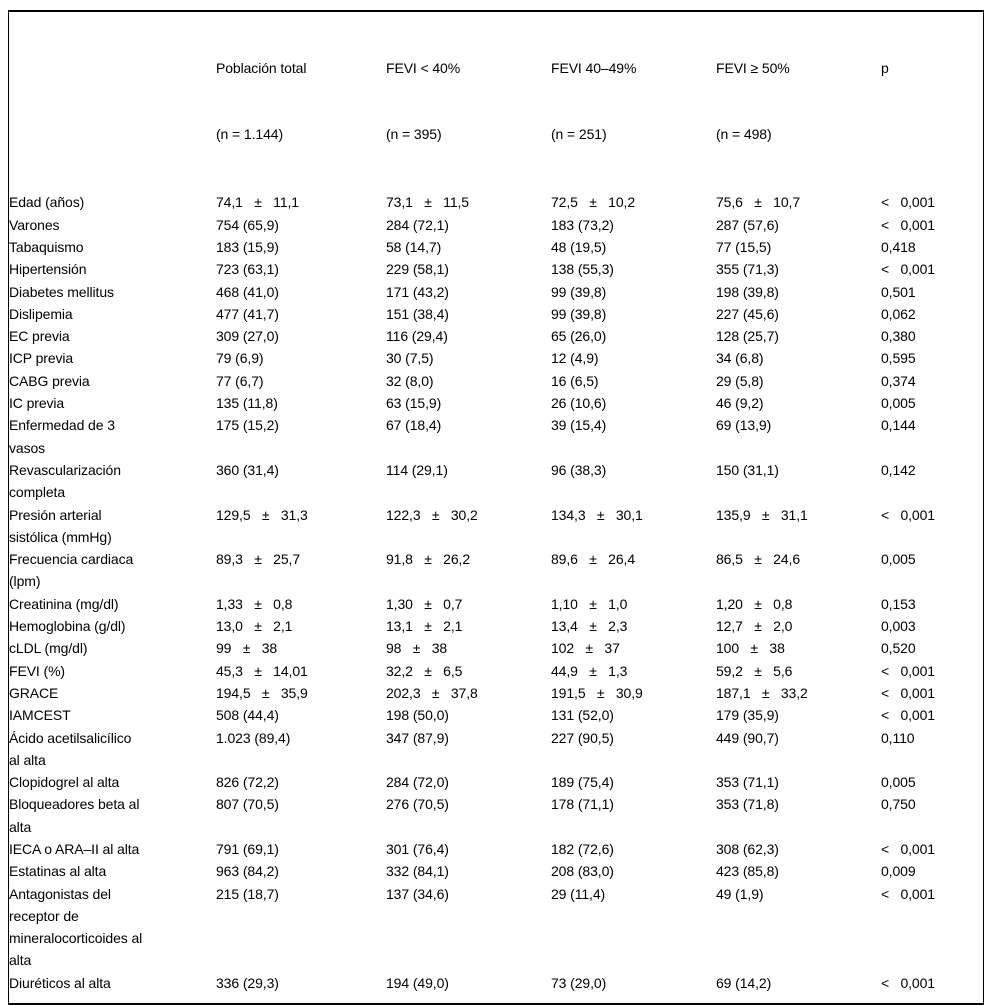 The width and height of the screenshot is (992, 1005). What do you see at coordinates (301, 101) in the screenshot?
I see `column-header-poblacion-total: Población total (n = 1.144)` at bounding box center [301, 101].